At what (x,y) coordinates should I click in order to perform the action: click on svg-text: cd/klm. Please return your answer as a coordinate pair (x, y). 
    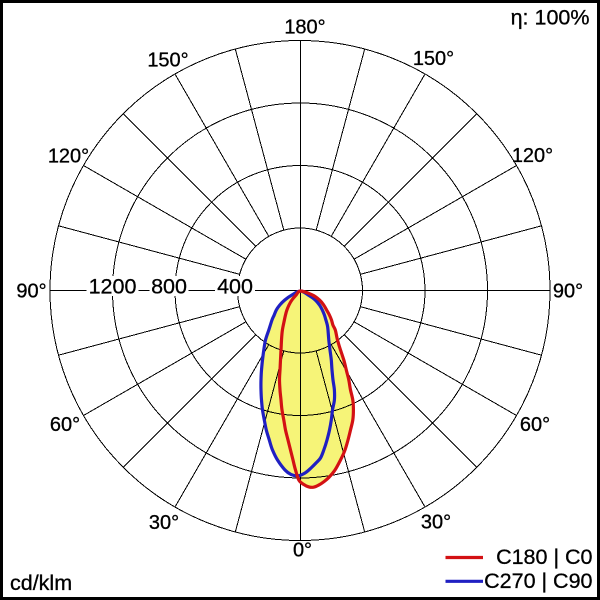
    Looking at the image, I should click on (41, 583).